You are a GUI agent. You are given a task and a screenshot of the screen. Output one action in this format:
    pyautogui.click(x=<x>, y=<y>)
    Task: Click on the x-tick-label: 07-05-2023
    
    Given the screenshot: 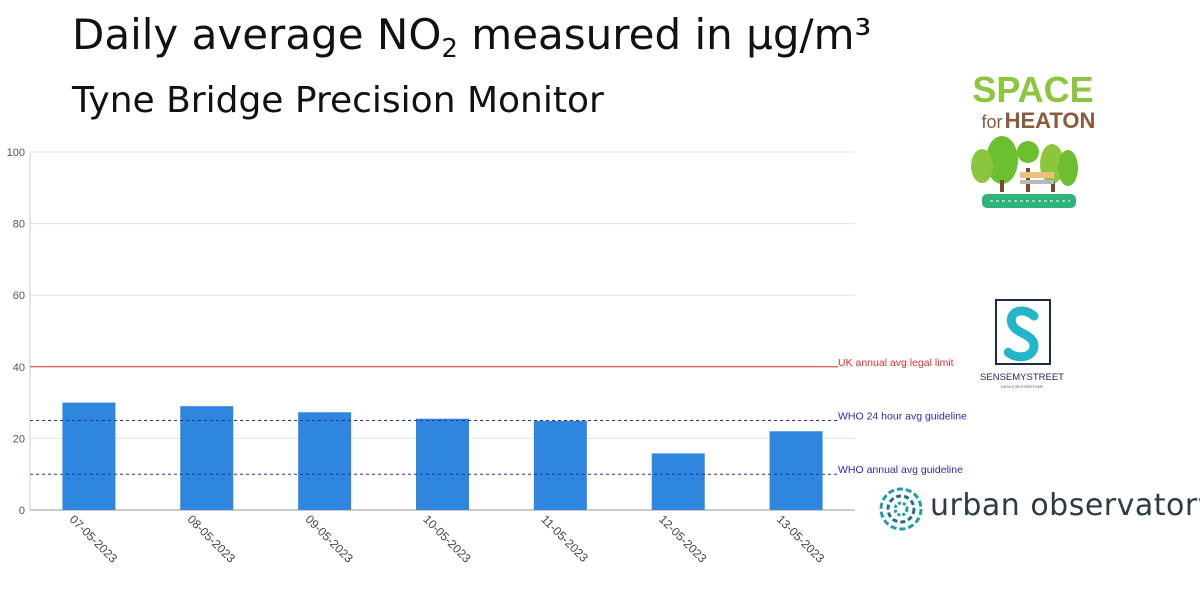 What is the action you would take?
    pyautogui.click(x=94, y=539)
    